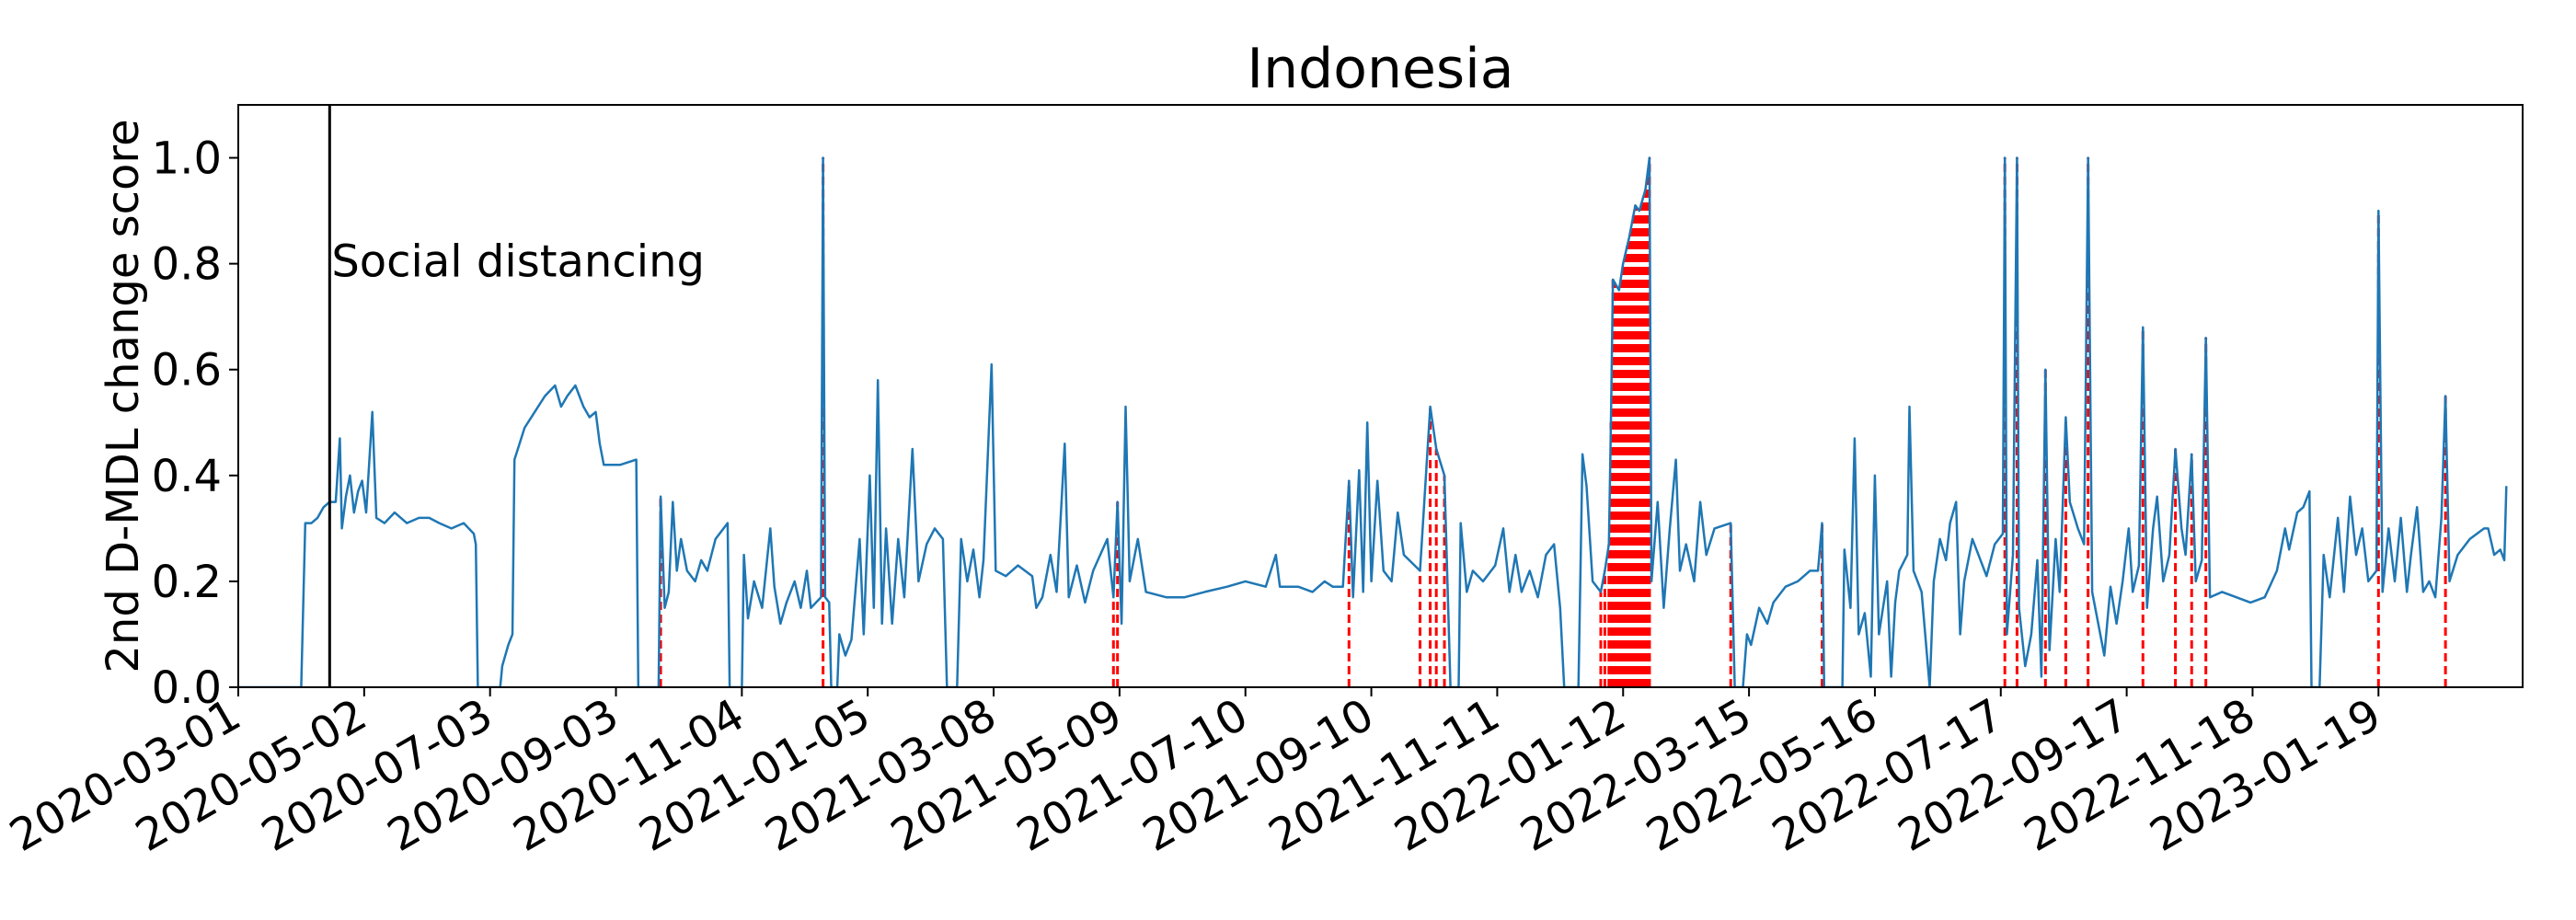 The height and width of the screenshot is (920, 2576). I want to click on y-tick-label: 0.4, so click(187, 476).